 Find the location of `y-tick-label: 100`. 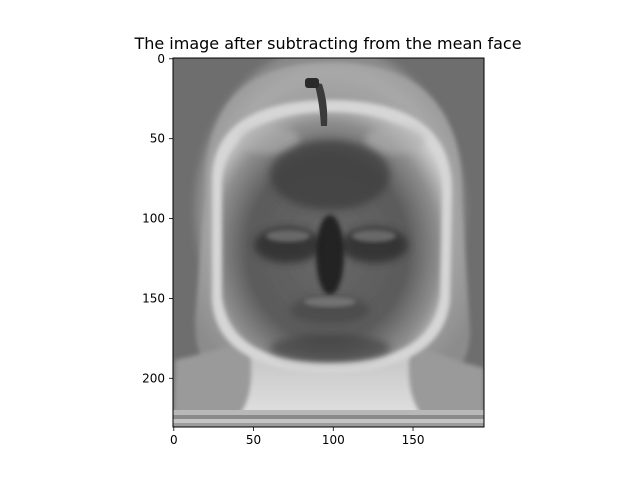

y-tick-label: 100 is located at coordinates (153, 219).